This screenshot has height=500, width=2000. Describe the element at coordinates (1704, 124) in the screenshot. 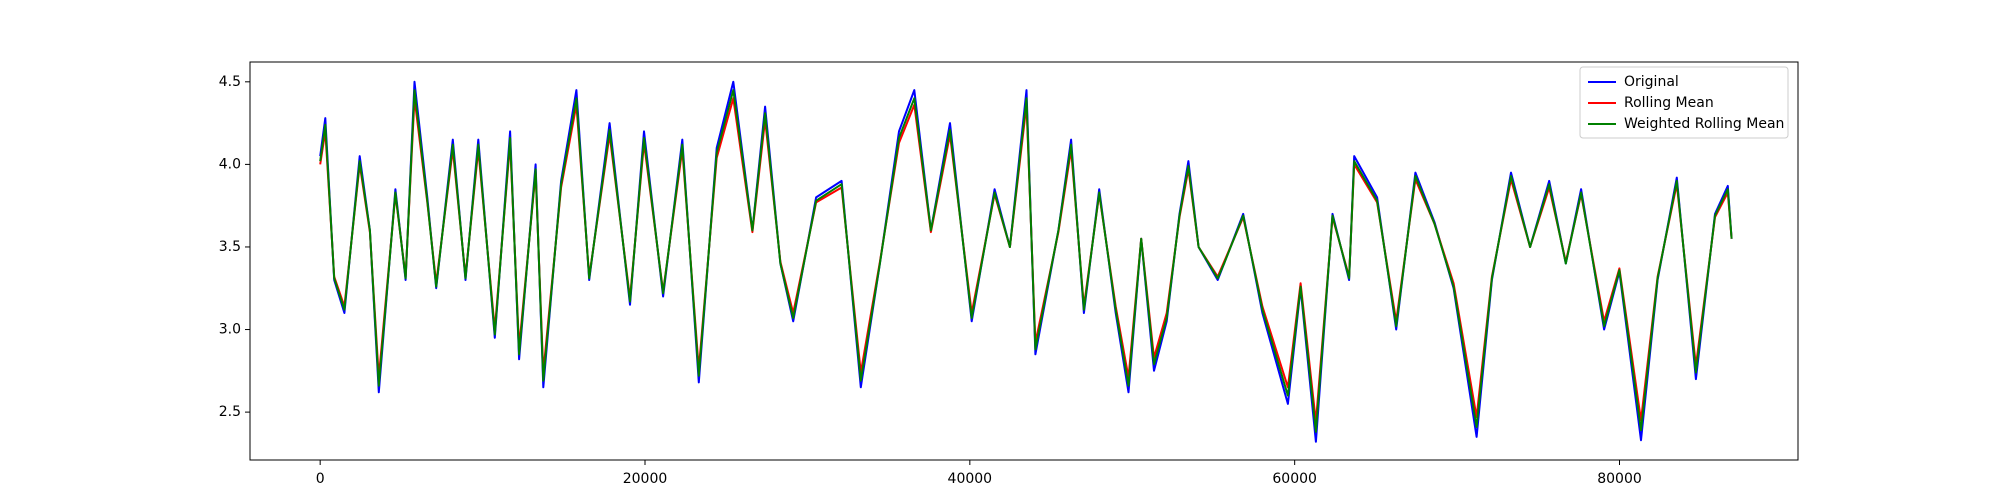

I see `legend-label: Weighted Rolling Mean` at that location.